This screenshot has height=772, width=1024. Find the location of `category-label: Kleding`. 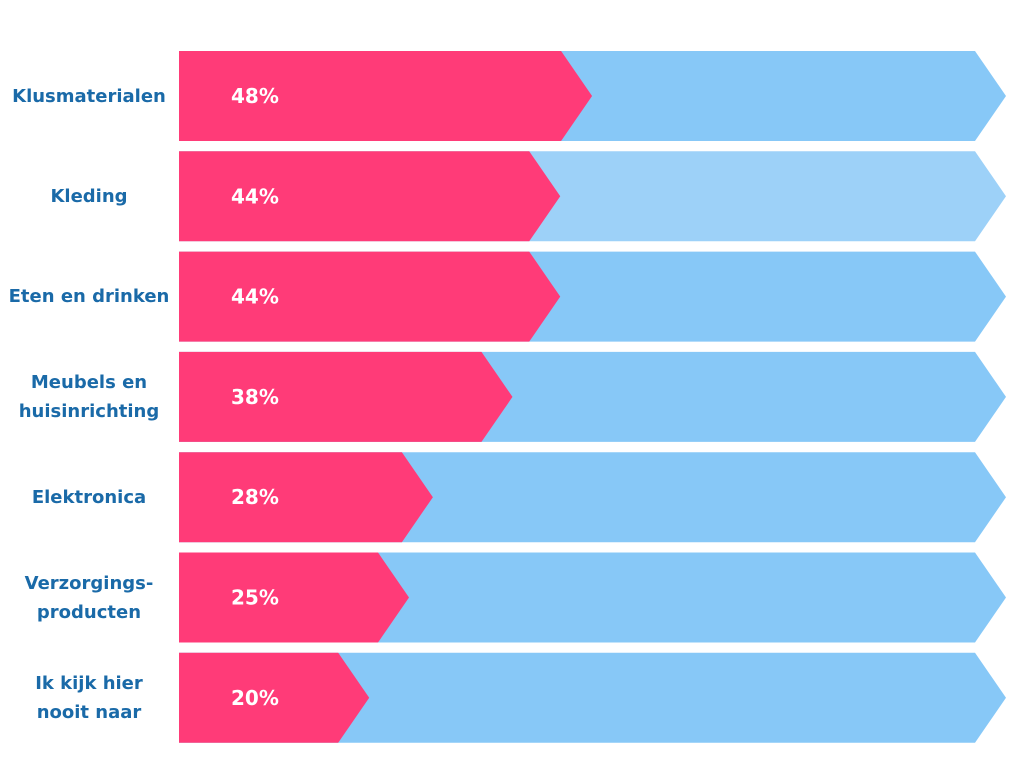

category-label: Kleding is located at coordinates (89, 196).